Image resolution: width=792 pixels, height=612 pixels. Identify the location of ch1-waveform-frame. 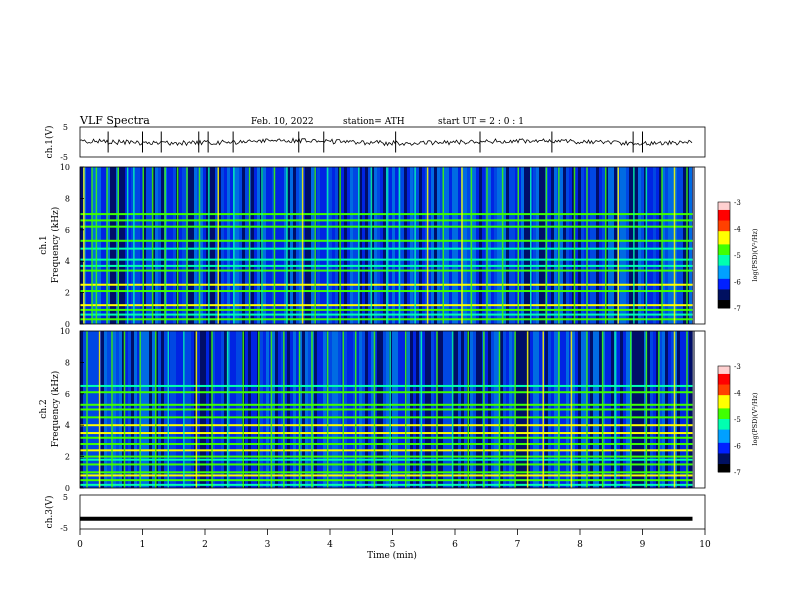
(392, 142).